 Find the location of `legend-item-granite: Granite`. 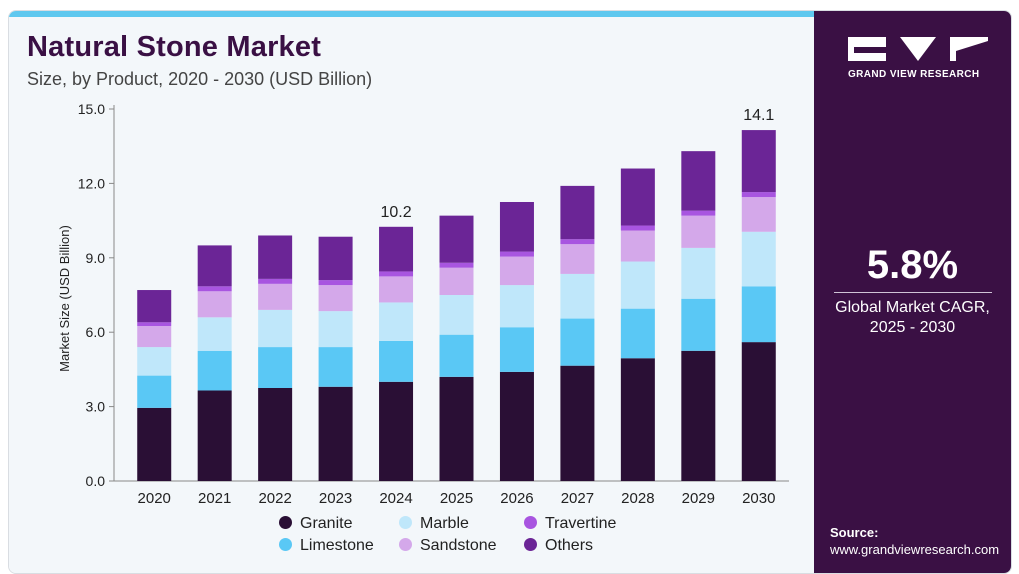

legend-item-granite: Granite is located at coordinates (315, 524).